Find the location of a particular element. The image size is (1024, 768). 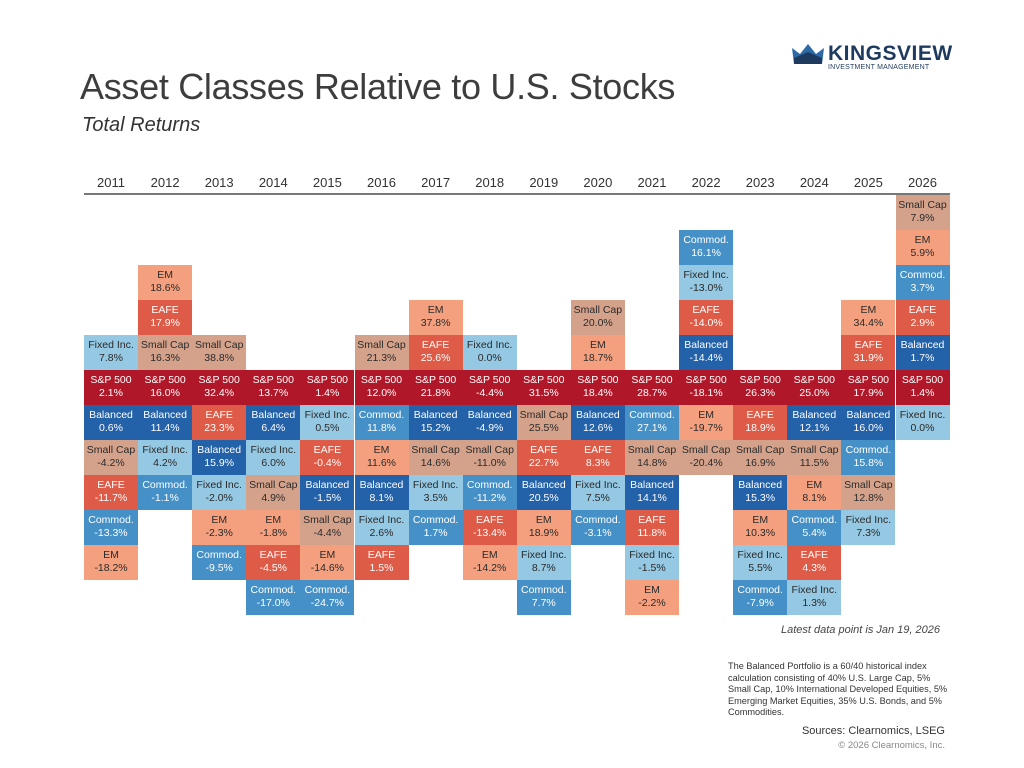

cell-2025-em: EM 34.4% is located at coordinates (868, 317).